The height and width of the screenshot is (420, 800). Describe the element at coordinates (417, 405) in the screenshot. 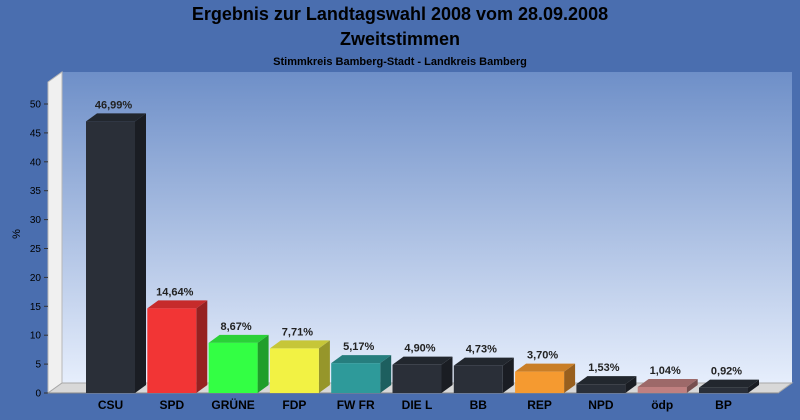

I see `x-tick-label: DIE L` at that location.